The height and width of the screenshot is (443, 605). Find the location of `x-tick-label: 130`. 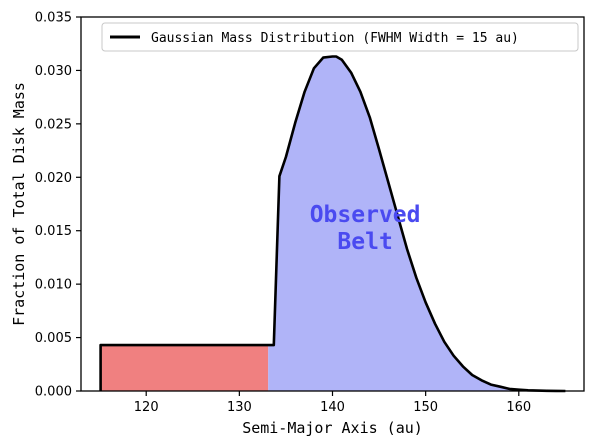

x-tick-label: 130 is located at coordinates (239, 407).